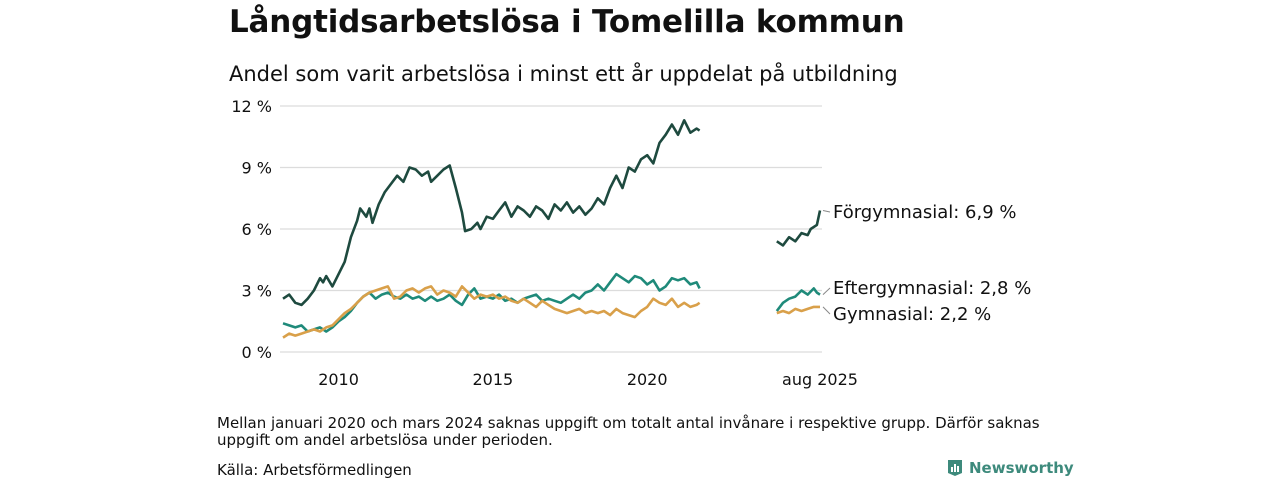  I want to click on x-axis-ticks: 2010 2015 2020 aug 2025, so click(588, 379).